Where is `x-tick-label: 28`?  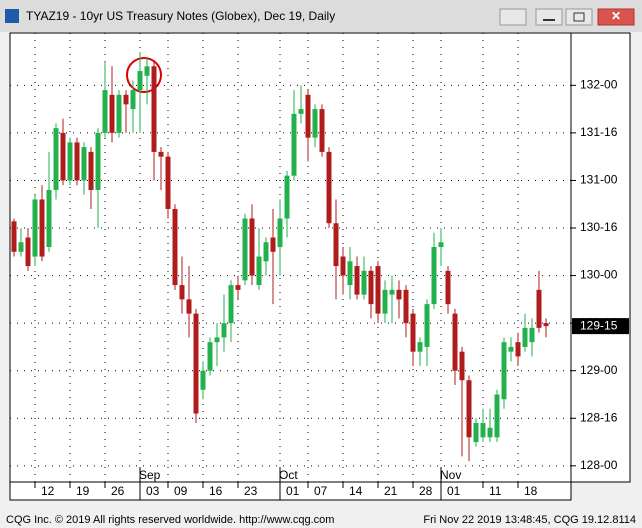 x-tick-label: 28 is located at coordinates (426, 491).